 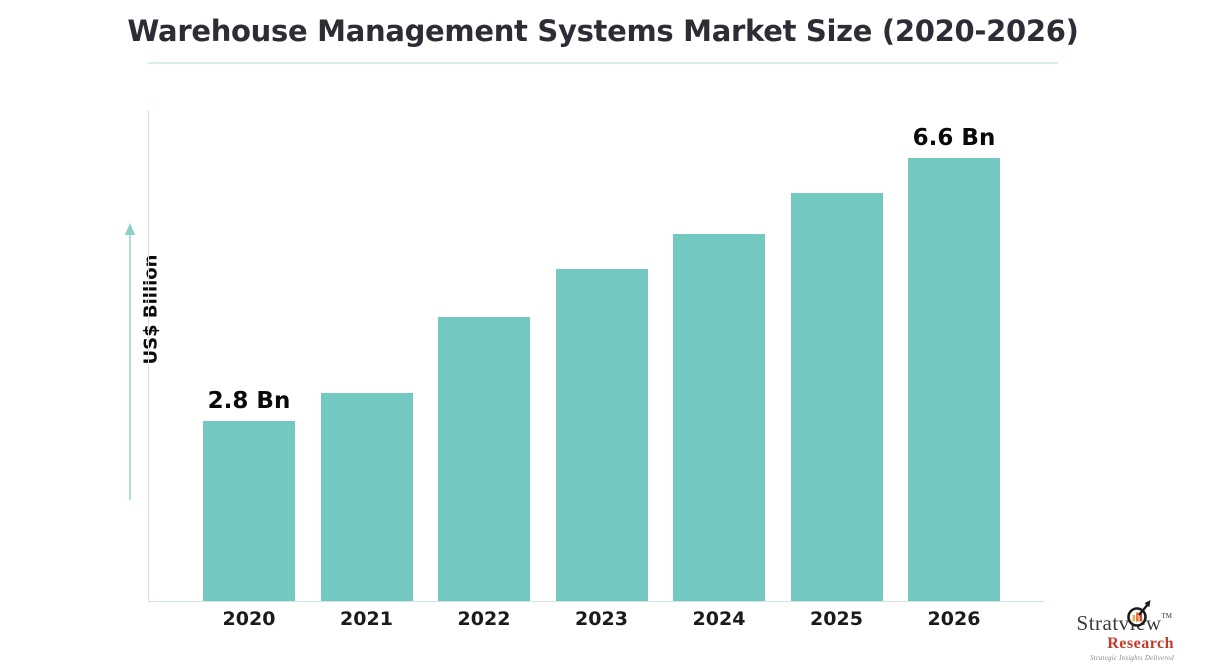 I want to click on bar-column-2025: 2025, so click(x=836, y=408).